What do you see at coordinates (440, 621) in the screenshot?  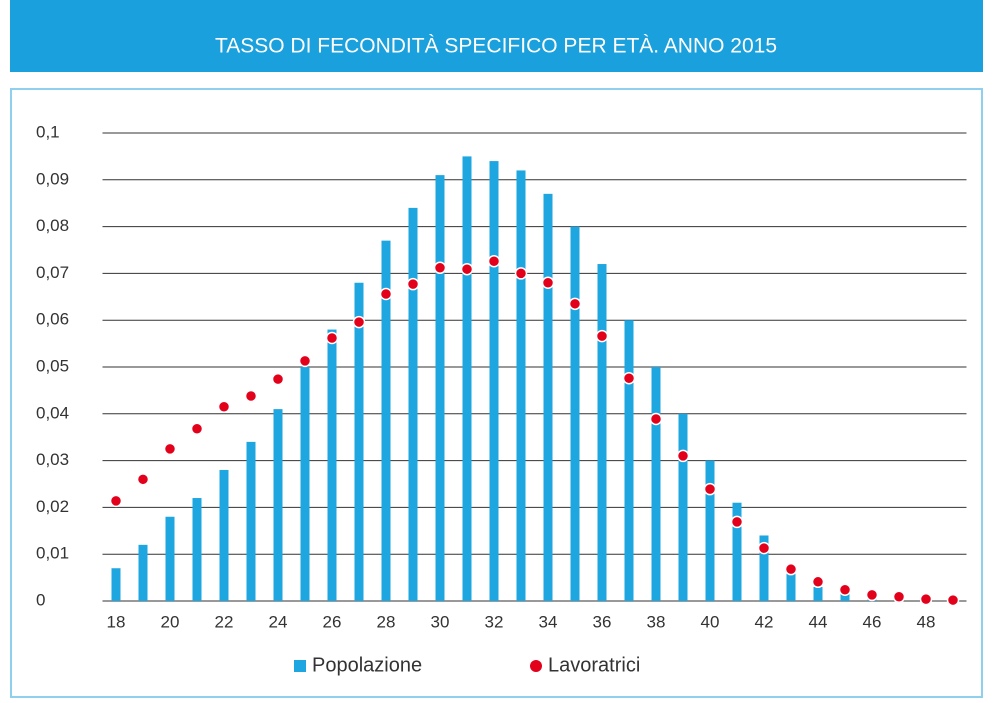 I see `x-tick-label: 30` at bounding box center [440, 621].